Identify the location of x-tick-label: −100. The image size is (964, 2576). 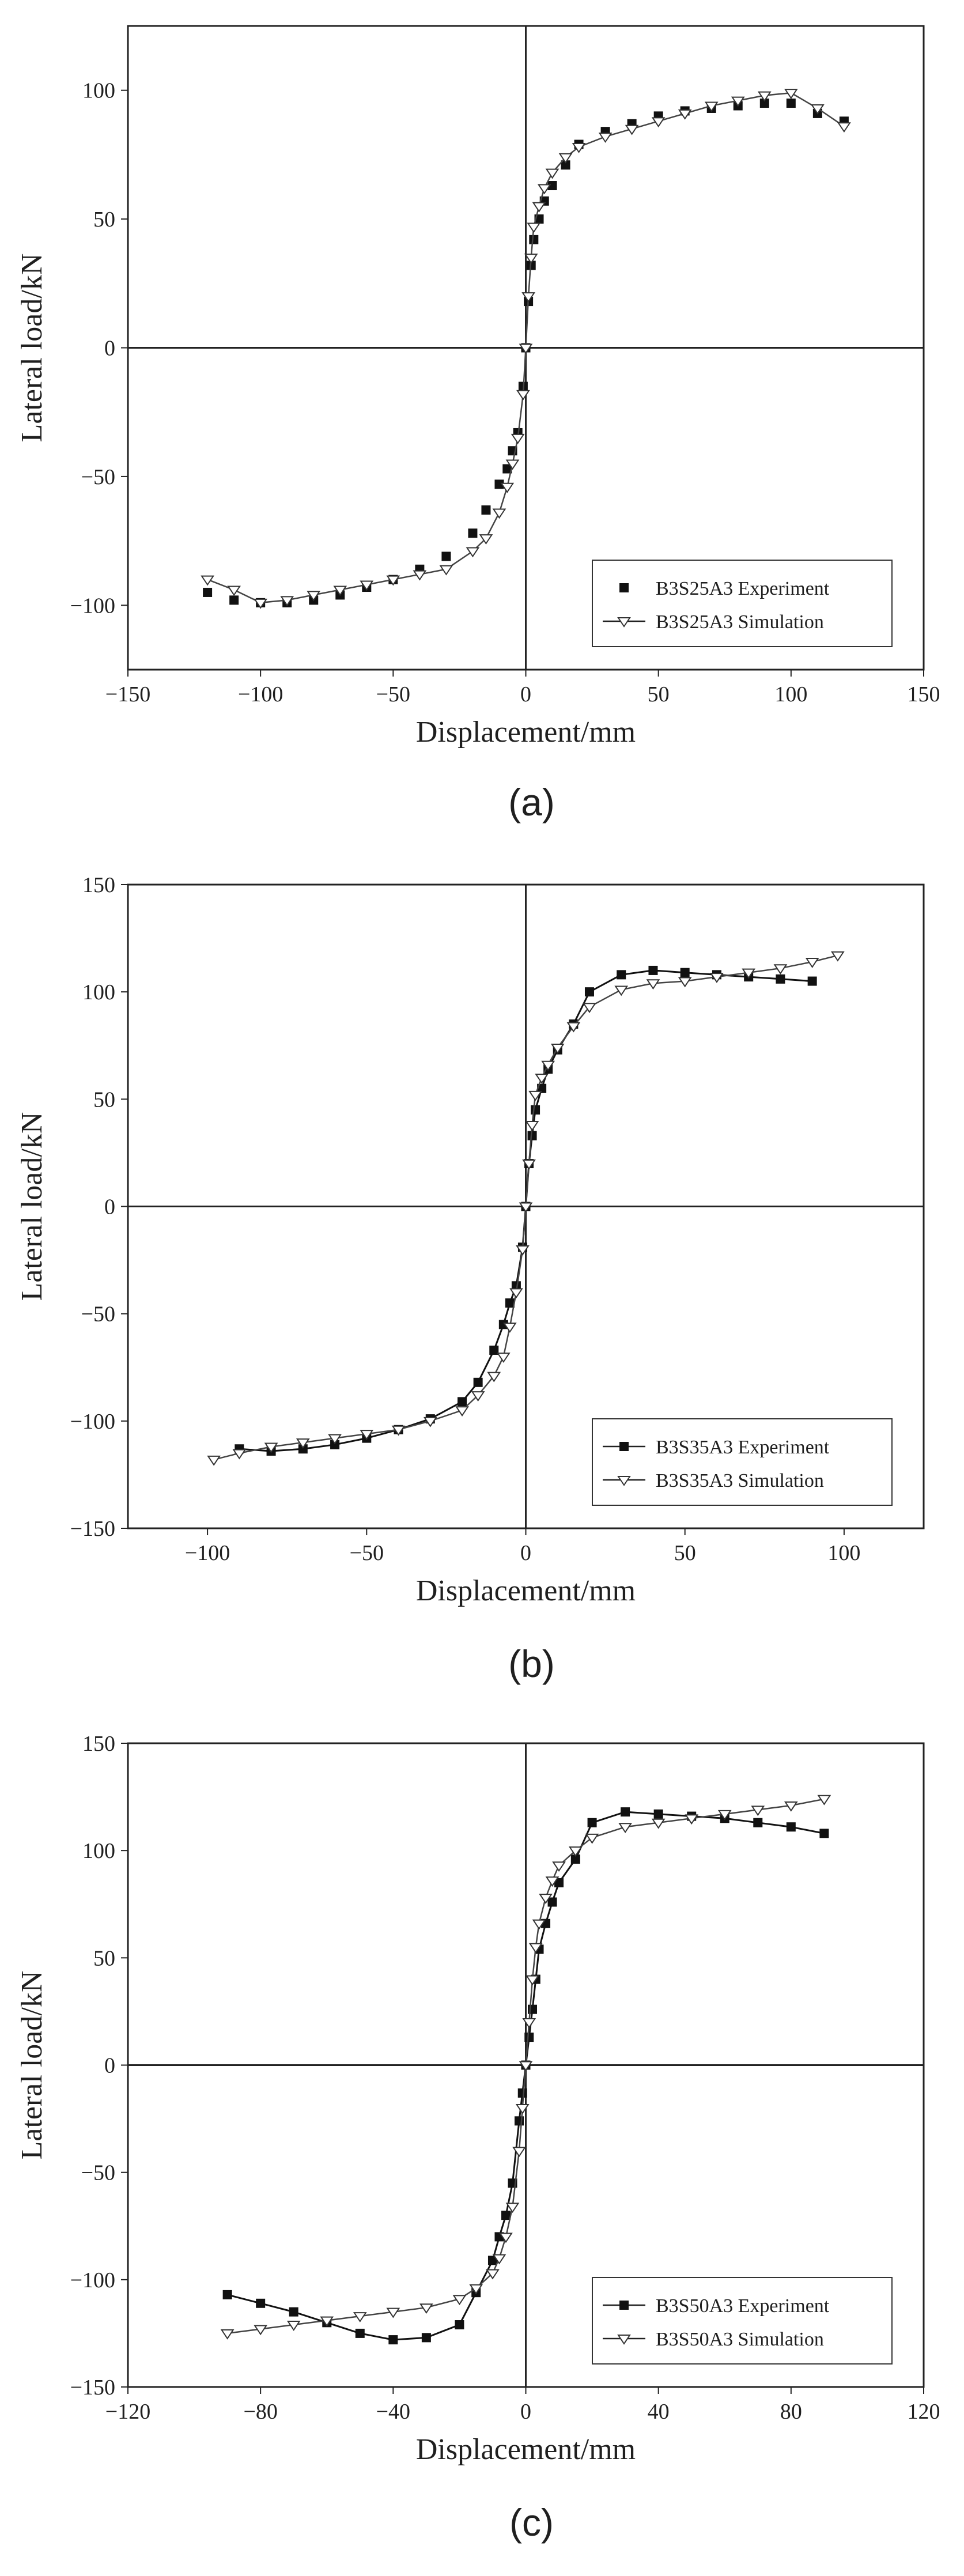
(261, 694).